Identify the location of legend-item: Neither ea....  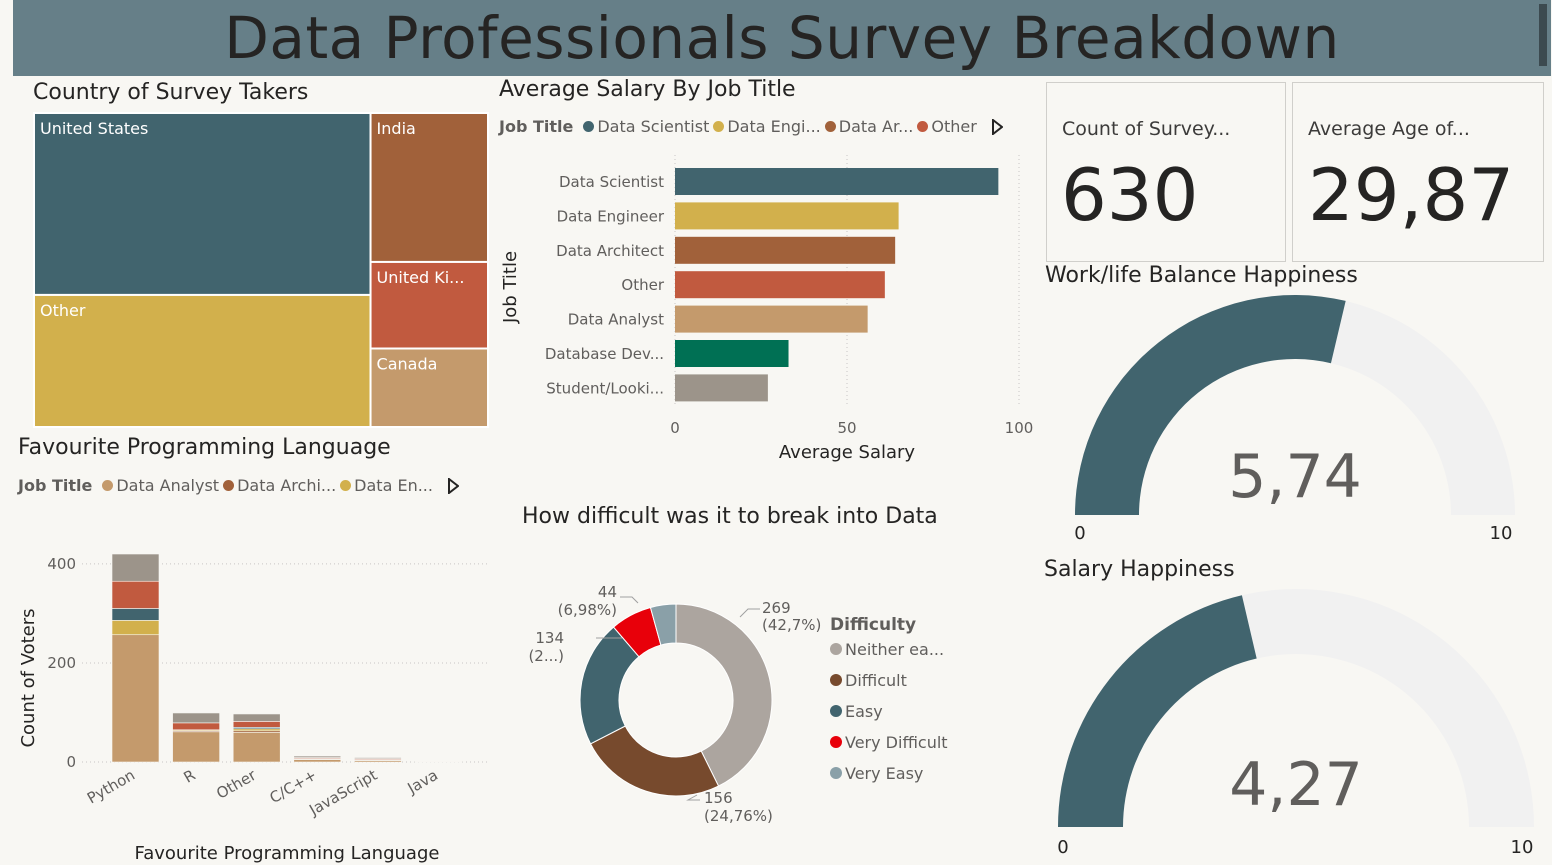
(894, 649).